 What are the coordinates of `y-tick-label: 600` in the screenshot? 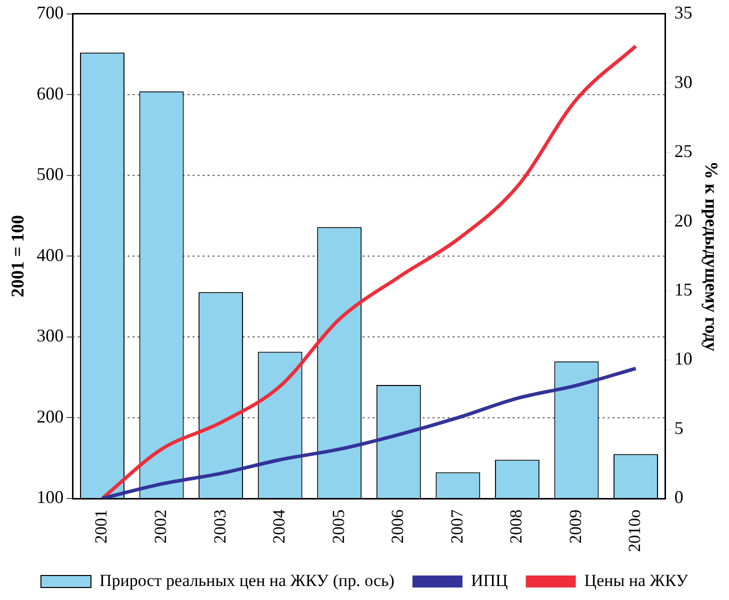 It's located at (50, 93).